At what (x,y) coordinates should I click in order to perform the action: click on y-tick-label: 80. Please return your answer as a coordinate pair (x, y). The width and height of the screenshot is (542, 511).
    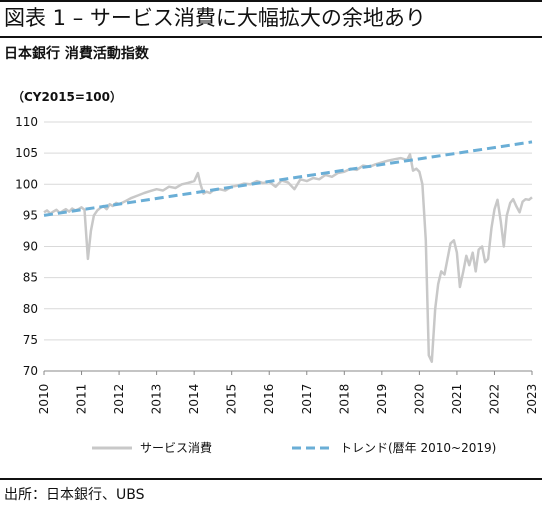
    Looking at the image, I should click on (30, 309).